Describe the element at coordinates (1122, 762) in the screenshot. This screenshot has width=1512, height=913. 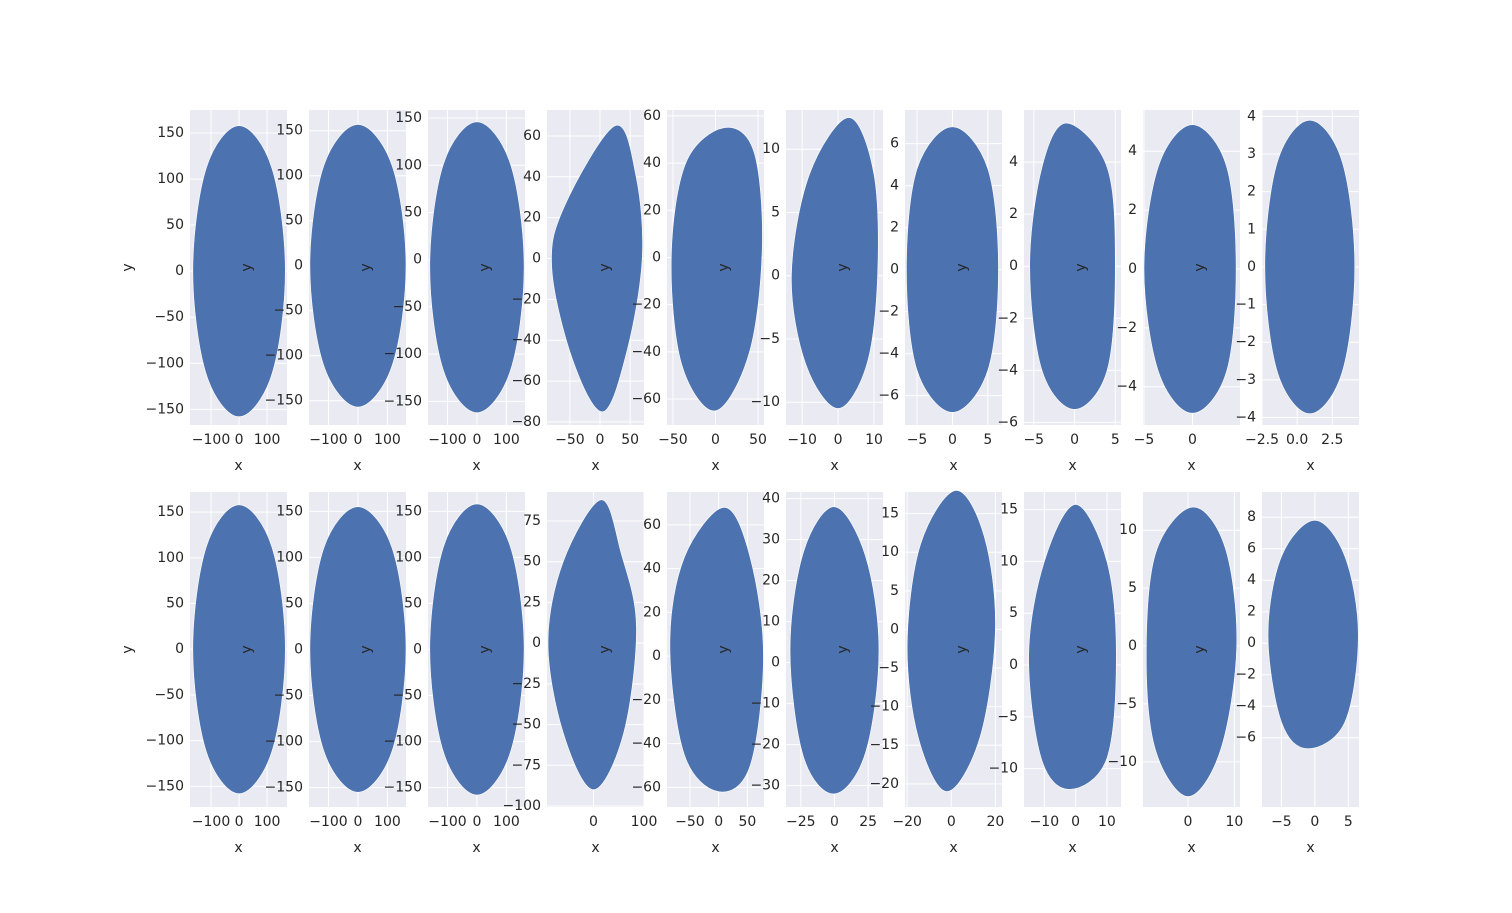
I see `y-tick-label: −10` at that location.